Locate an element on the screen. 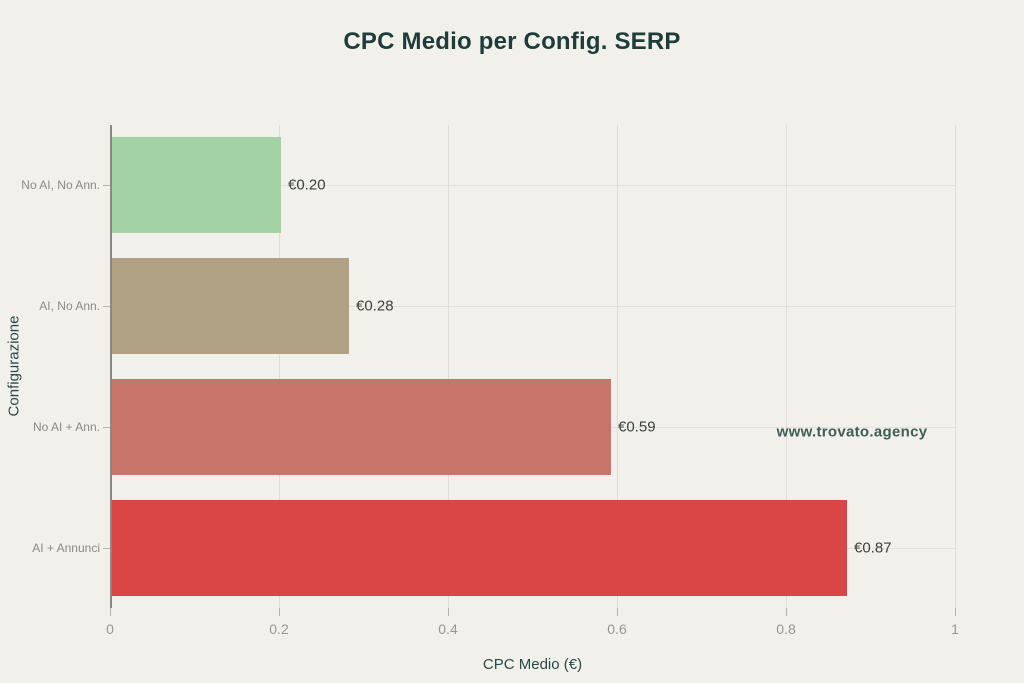  watermark: www.trovato.agency is located at coordinates (852, 432).